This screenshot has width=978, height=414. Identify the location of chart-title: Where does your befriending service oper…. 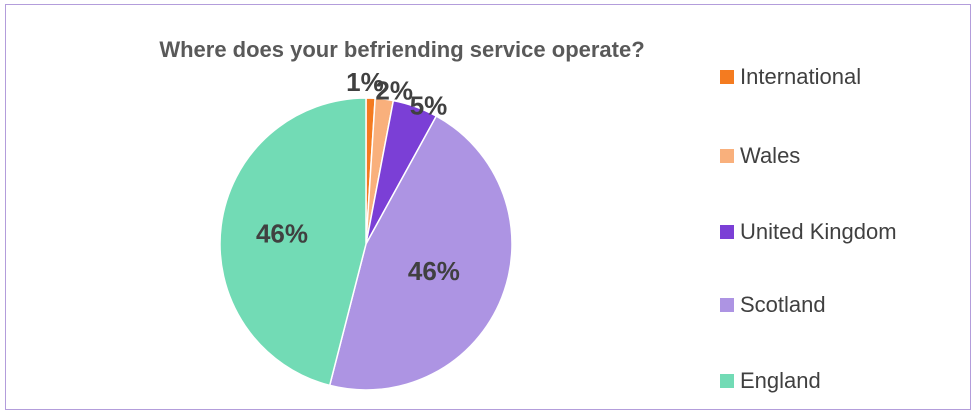
(402, 49).